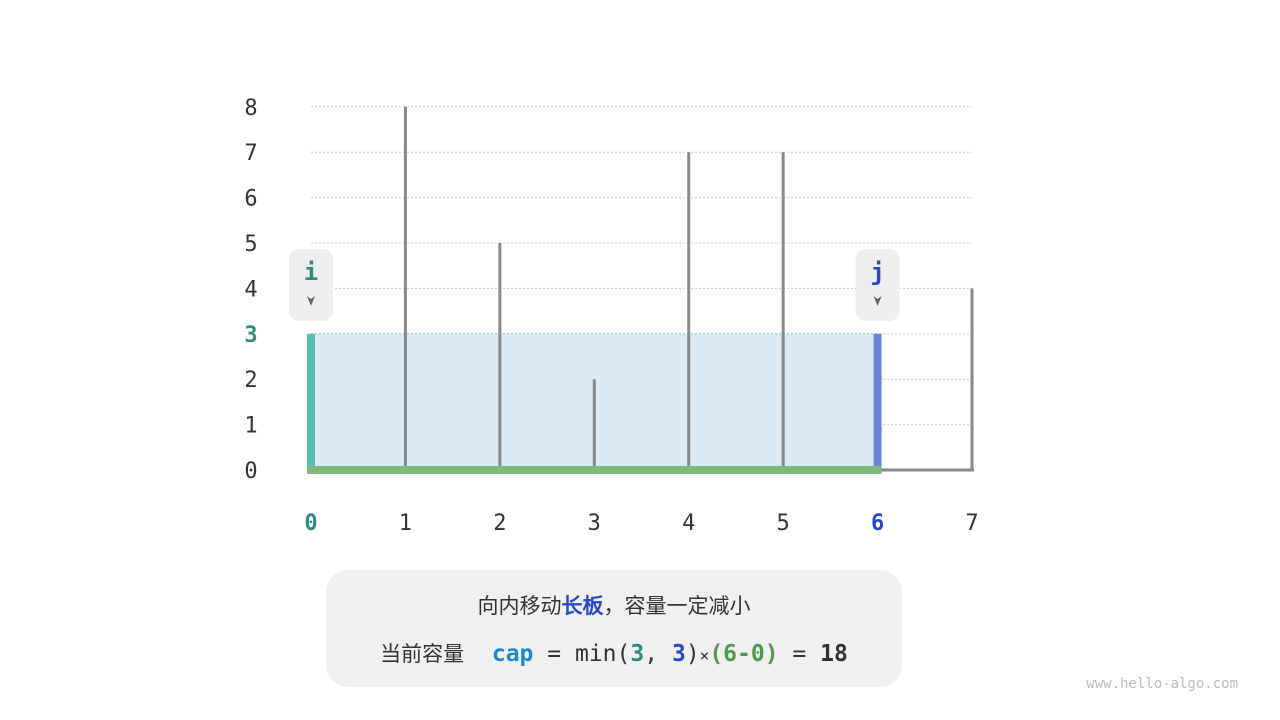  I want to click on floor-width, so click(594, 470).